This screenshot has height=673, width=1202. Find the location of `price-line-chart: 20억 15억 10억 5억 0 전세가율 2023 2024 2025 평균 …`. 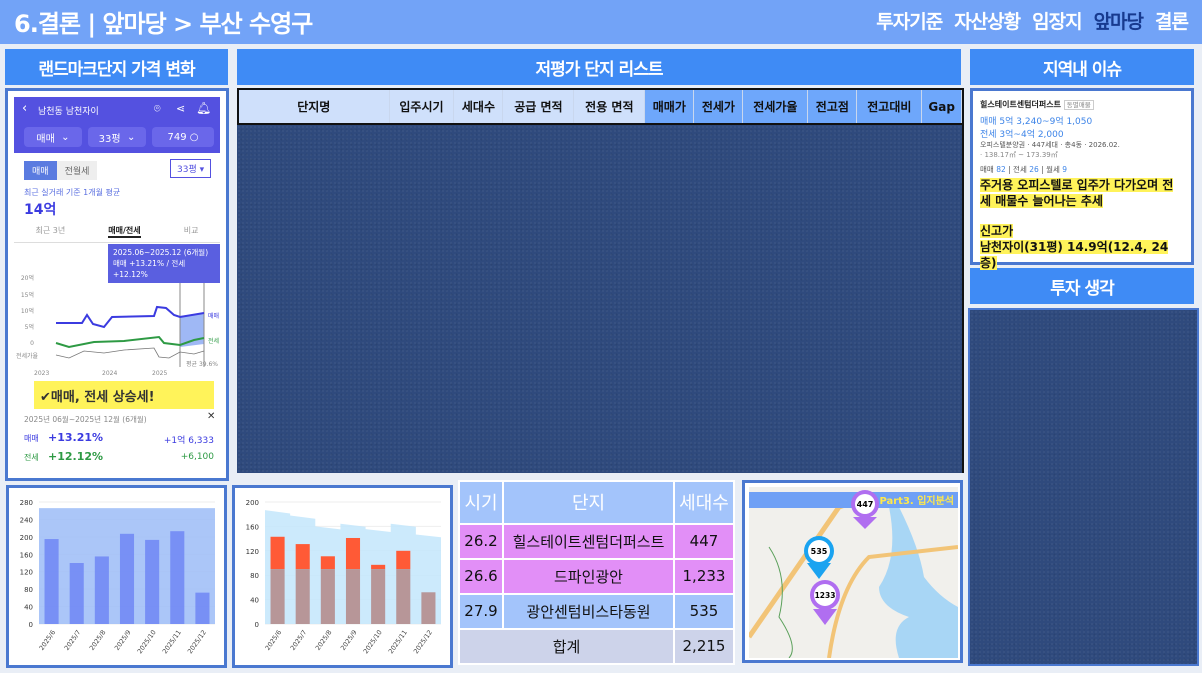

price-line-chart: 20억 15억 10억 5억 0 전세가율 2023 2024 2025 평균 … is located at coordinates (117, 324).